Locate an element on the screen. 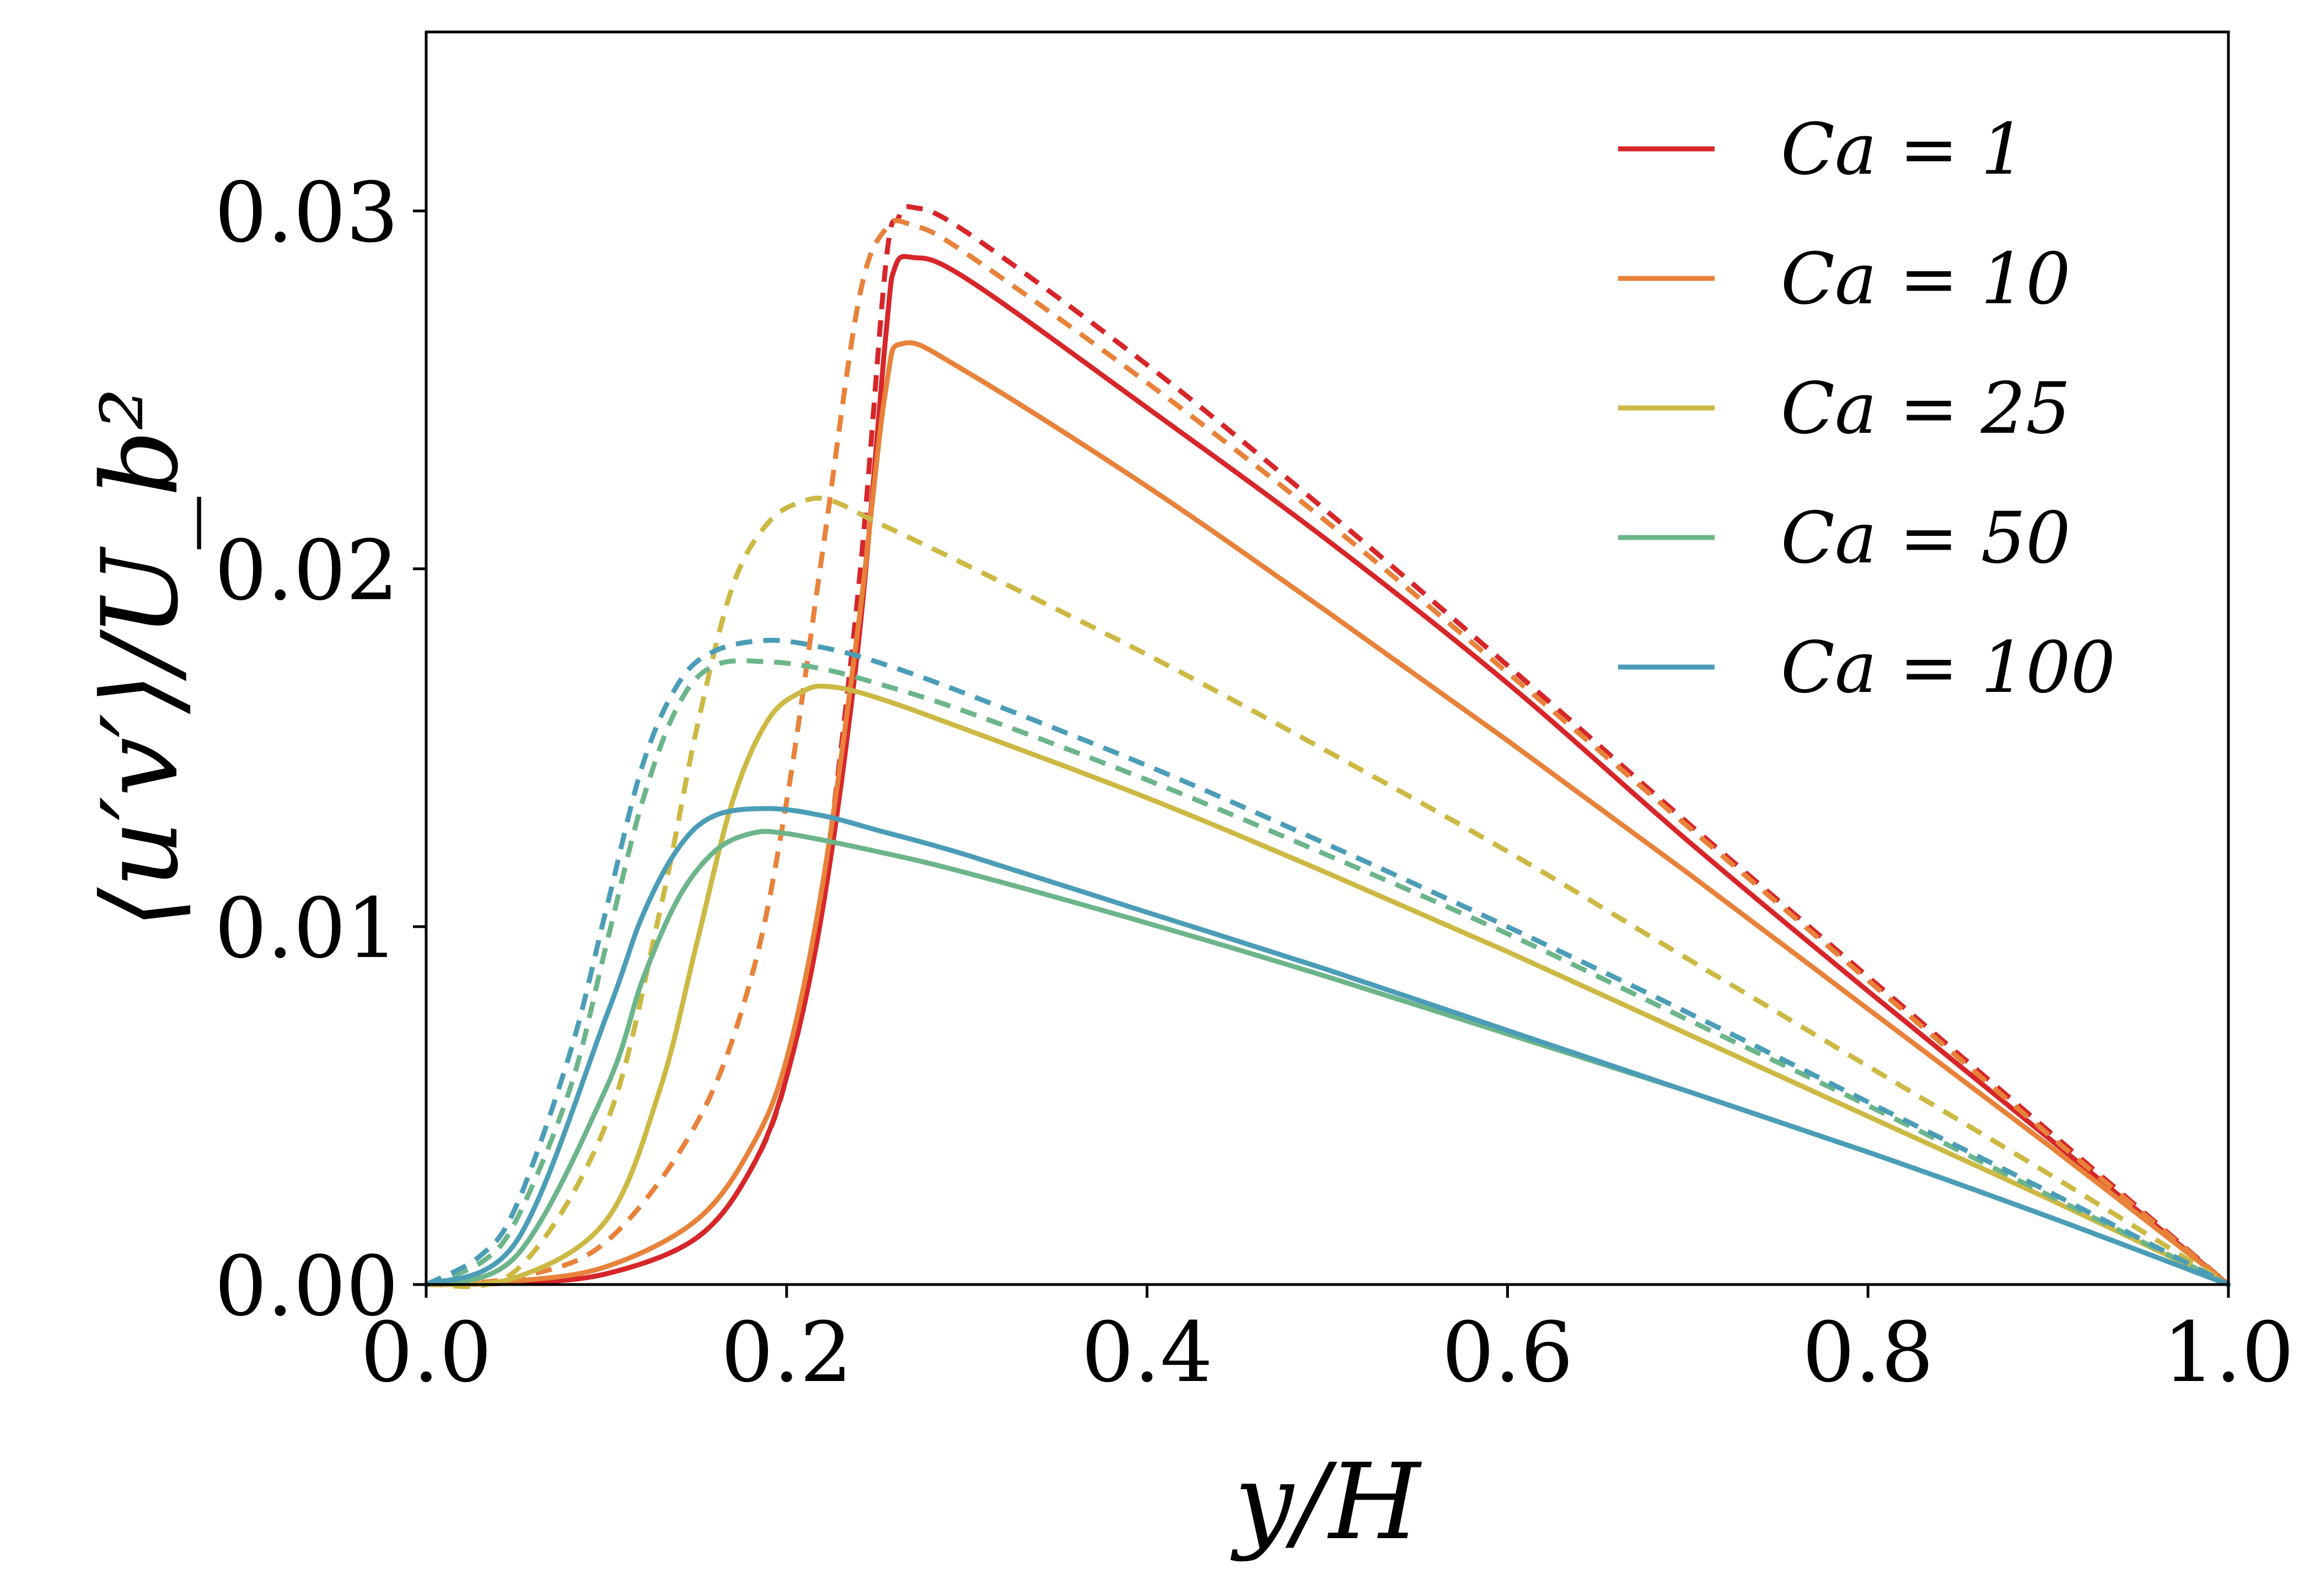  x-tick-label: 0.6 is located at coordinates (1508, 1353).